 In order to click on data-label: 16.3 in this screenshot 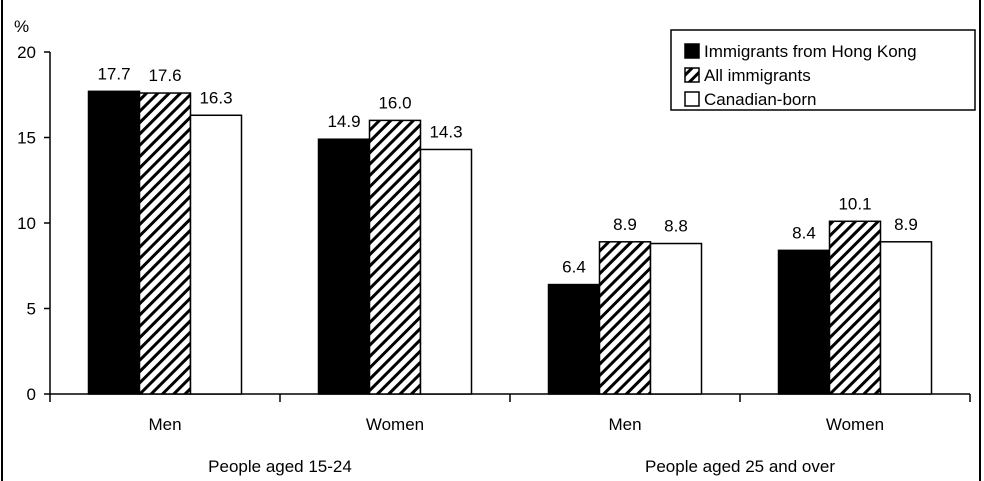, I will do `click(215, 97)`.